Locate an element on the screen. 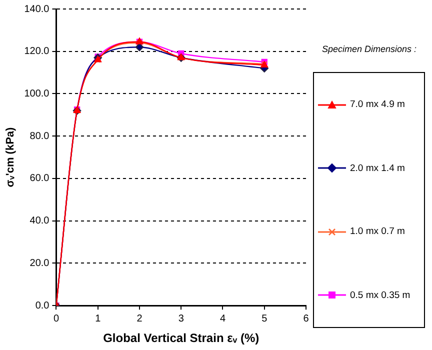 This screenshot has height=350, width=432. y-tick-label: 0.0 is located at coordinates (42, 306).